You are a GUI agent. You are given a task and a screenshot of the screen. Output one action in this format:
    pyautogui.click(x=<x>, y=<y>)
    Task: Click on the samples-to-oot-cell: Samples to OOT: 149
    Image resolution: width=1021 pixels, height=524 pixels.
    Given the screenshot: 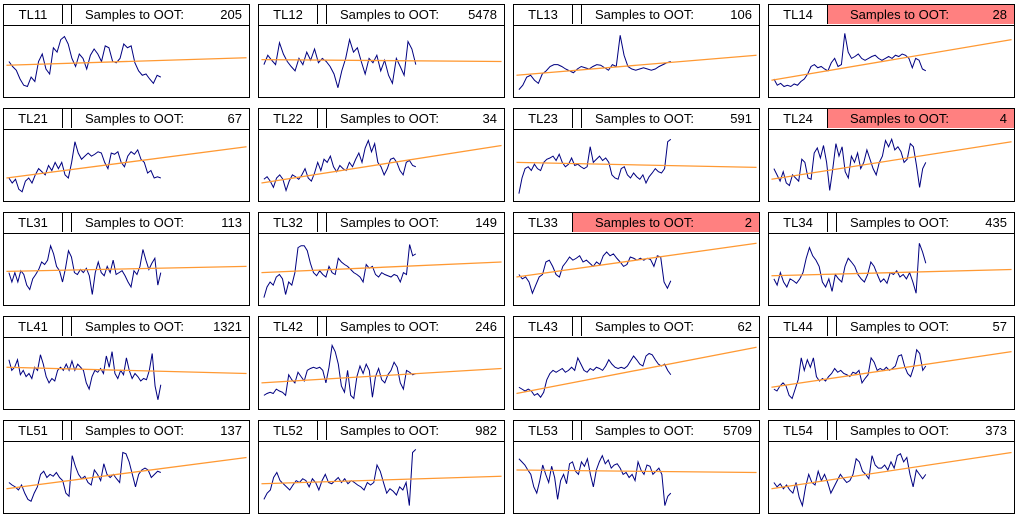 What is the action you would take?
    pyautogui.click(x=415, y=222)
    